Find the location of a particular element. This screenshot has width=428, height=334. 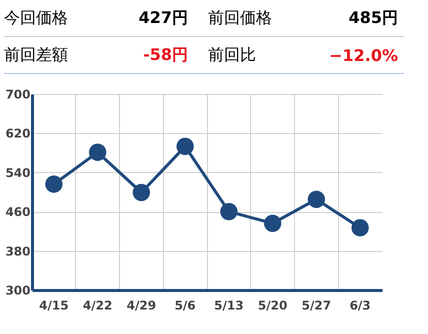

text: 前回差額 is located at coordinates (36, 55).